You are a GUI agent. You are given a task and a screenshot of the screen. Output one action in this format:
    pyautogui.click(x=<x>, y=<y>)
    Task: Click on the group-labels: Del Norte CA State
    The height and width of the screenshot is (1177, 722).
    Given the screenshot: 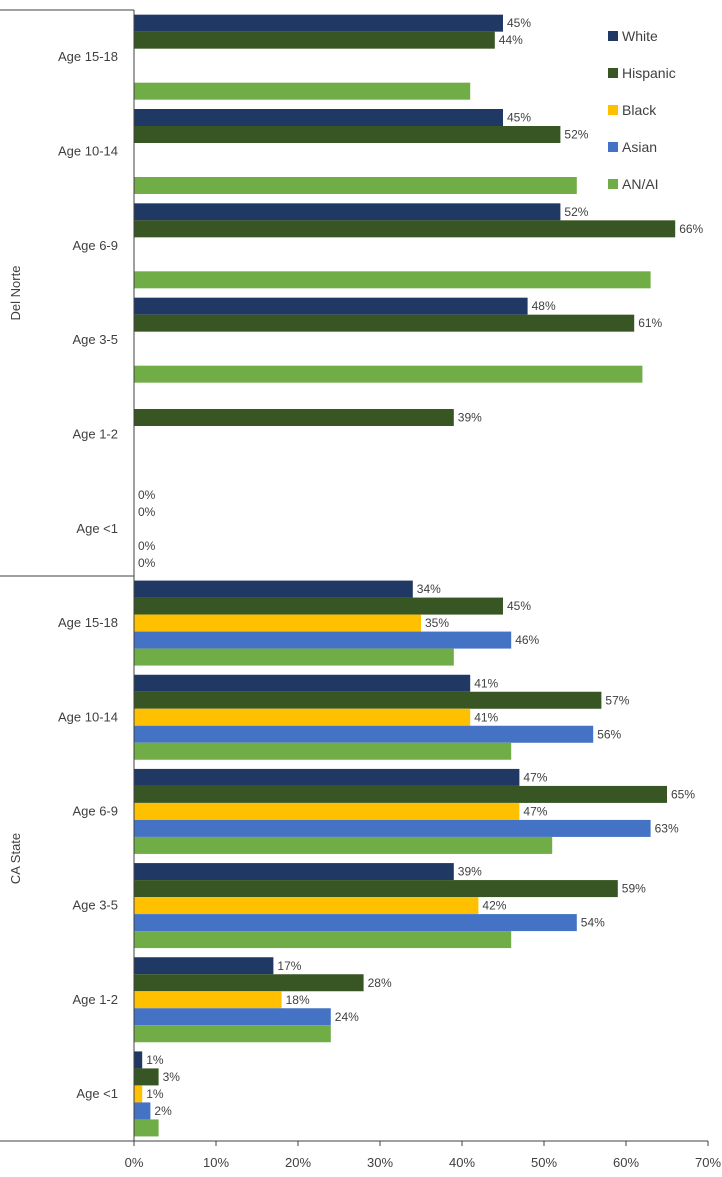 What is the action you would take?
    pyautogui.click(x=15, y=575)
    